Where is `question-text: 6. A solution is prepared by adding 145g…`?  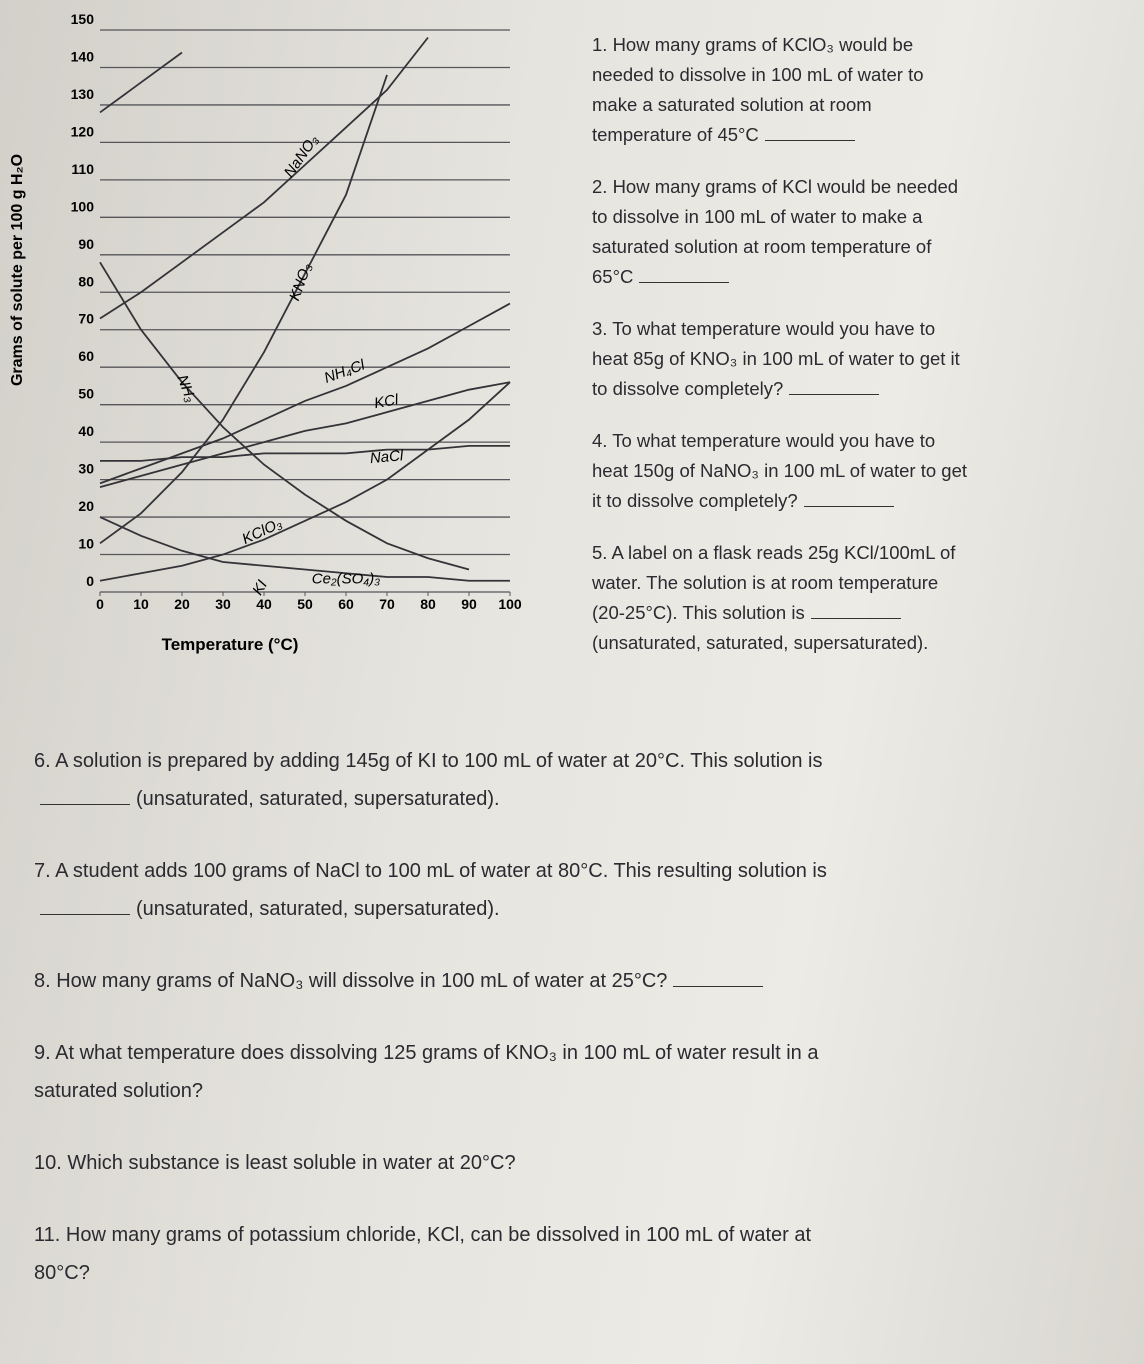
question-text: 6. A solution is prepared by adding 145g… is located at coordinates (428, 761).